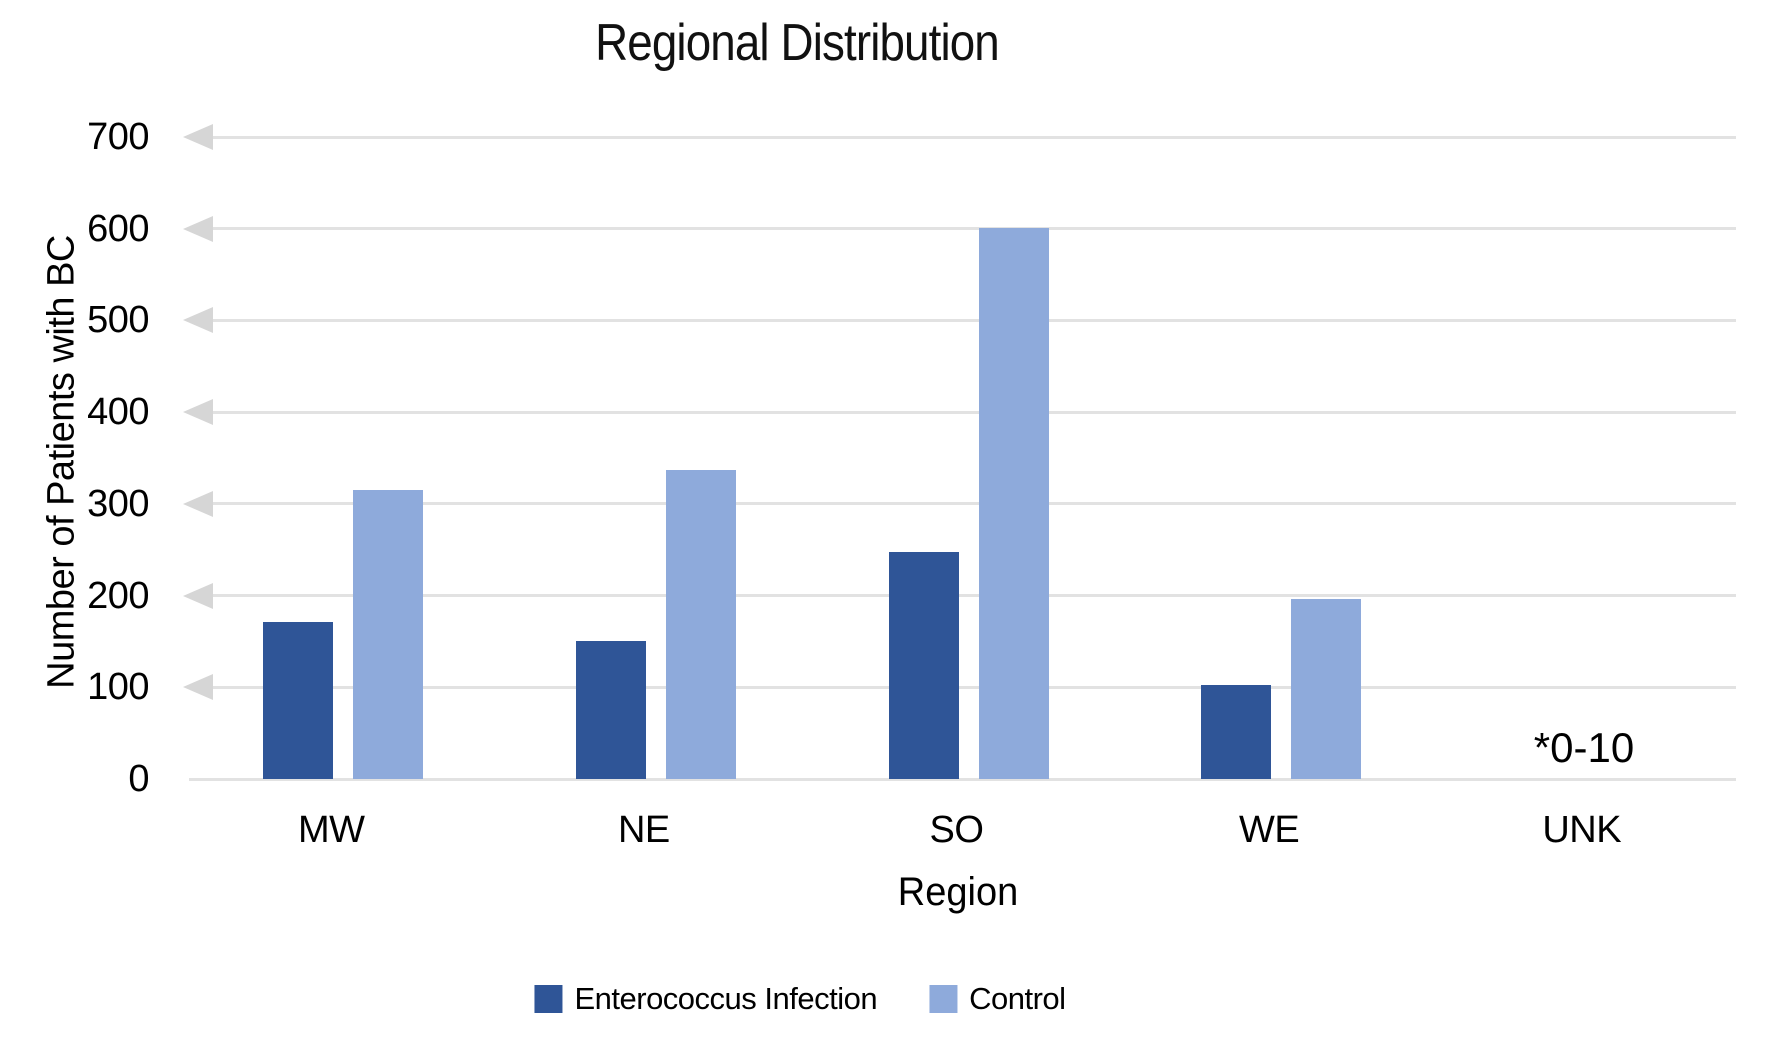 The image size is (1772, 1039). I want to click on bar-enterococcus-infection-ne, so click(610, 710).